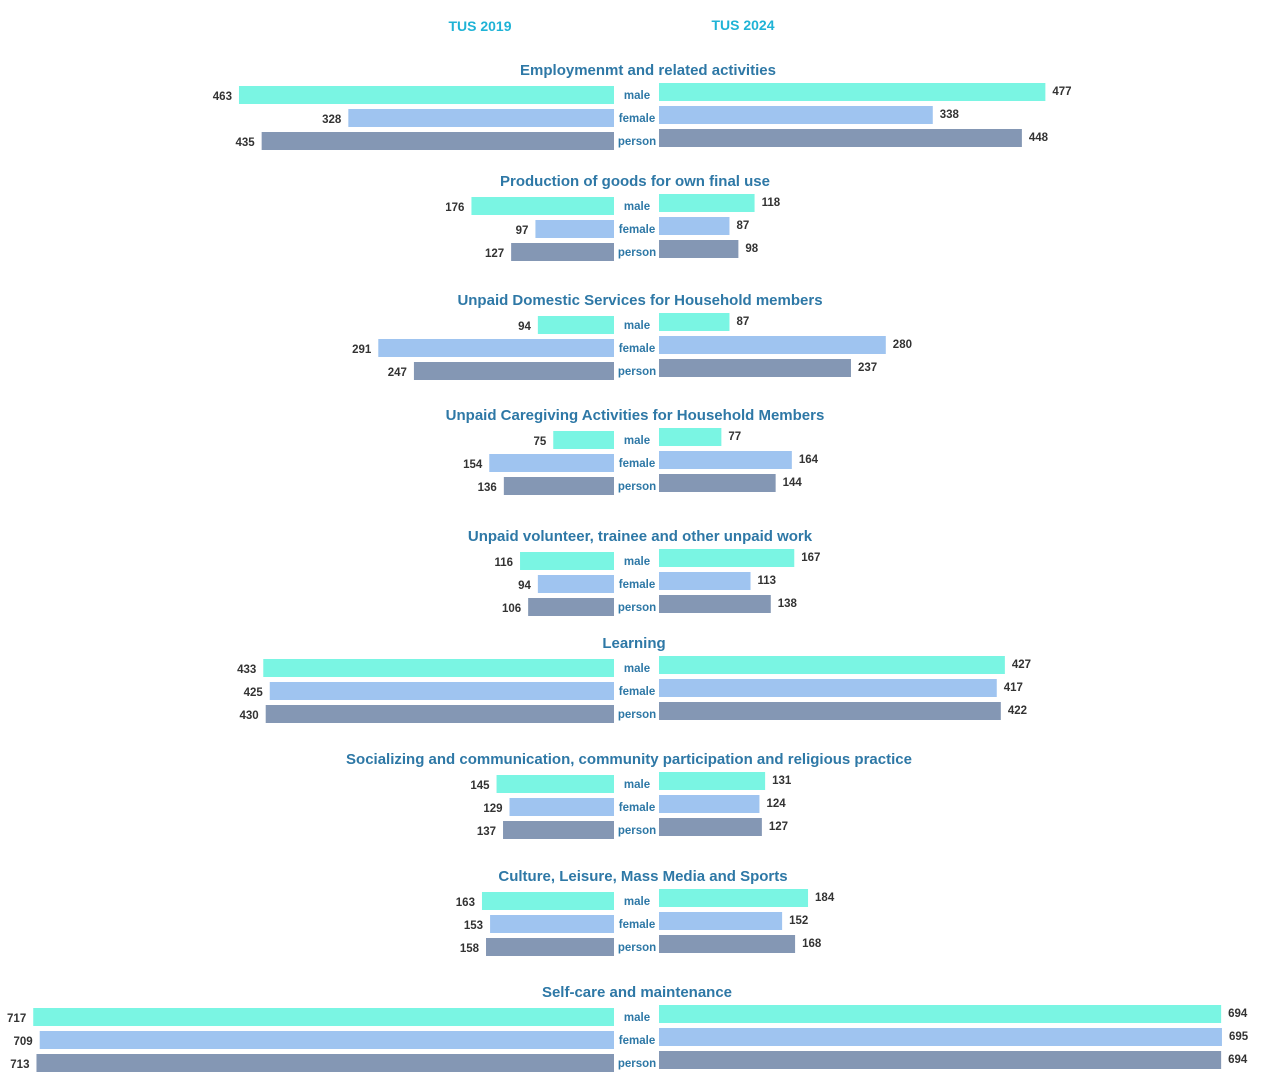  What do you see at coordinates (494, 254) in the screenshot?
I see `value-label-2019-person: 127` at bounding box center [494, 254].